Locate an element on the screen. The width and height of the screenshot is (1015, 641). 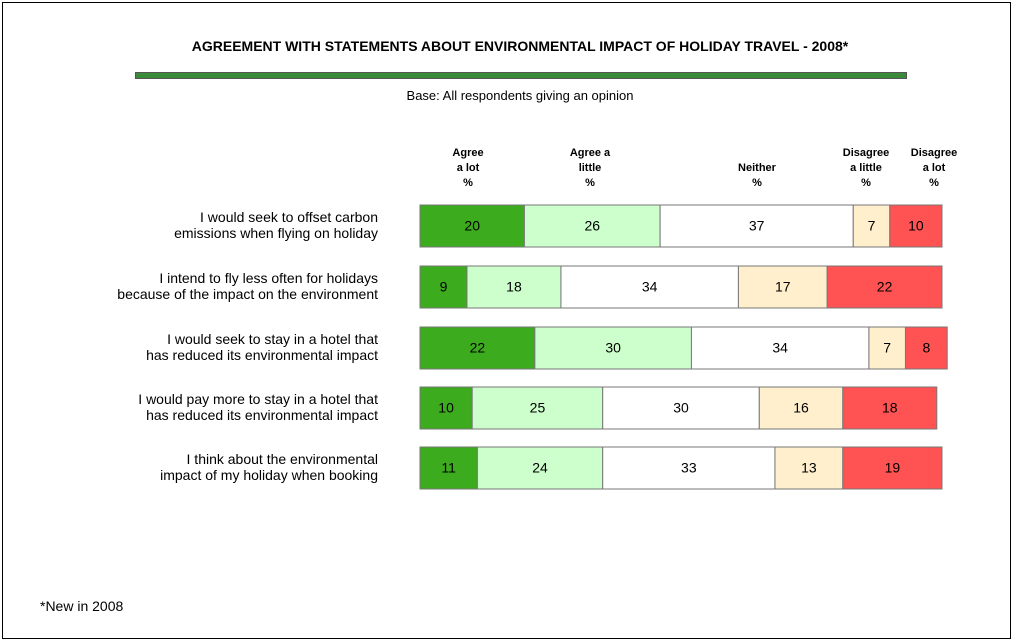
data-label: 19 is located at coordinates (893, 468).